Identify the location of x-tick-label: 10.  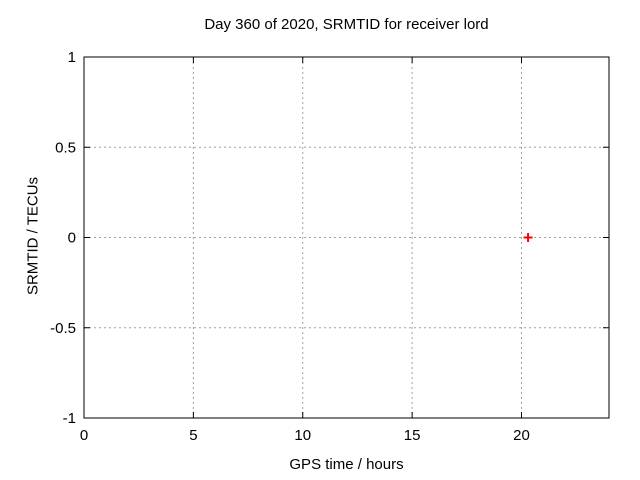
(302, 435).